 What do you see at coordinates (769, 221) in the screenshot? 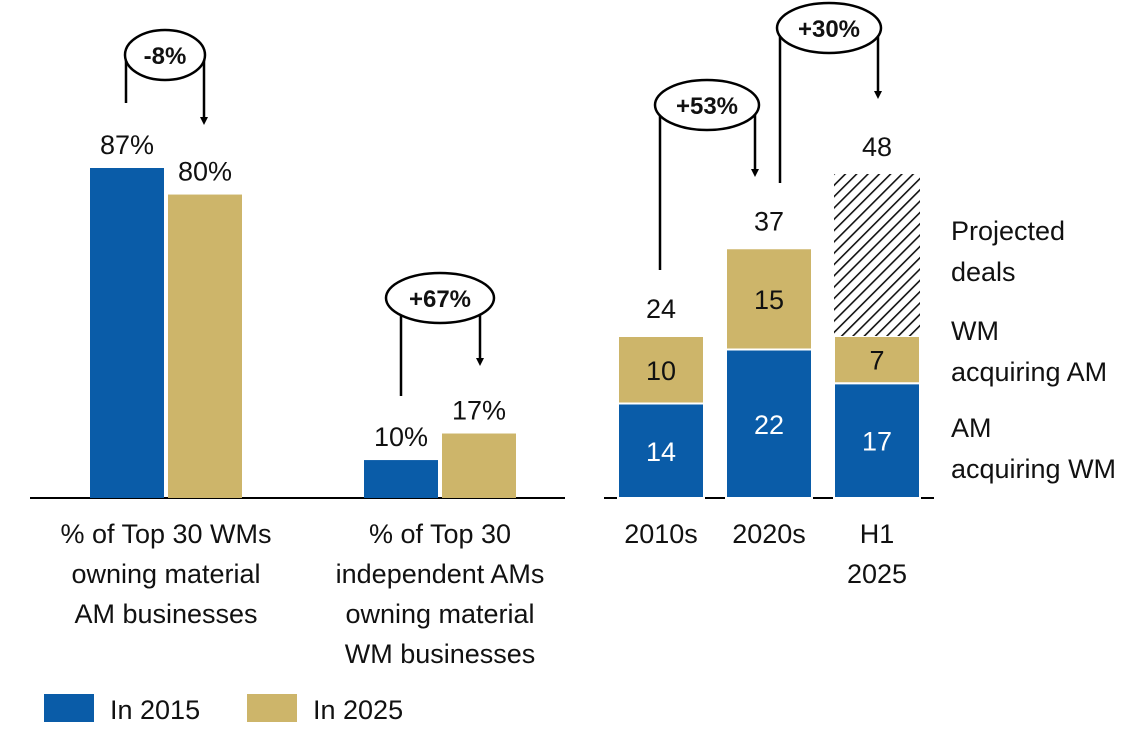
I see `total-label: 37` at bounding box center [769, 221].